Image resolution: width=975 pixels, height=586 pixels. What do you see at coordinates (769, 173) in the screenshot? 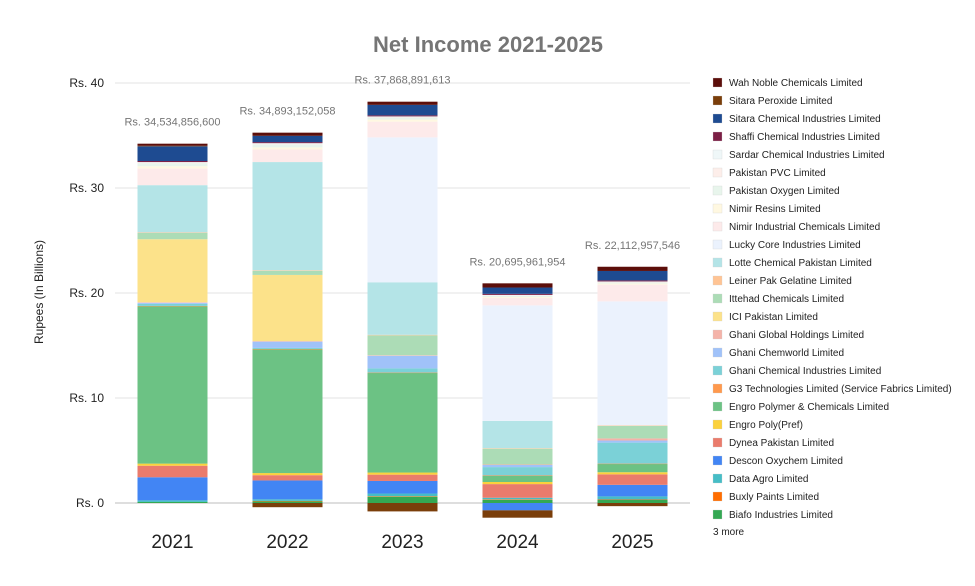
I see `legend-item: Pakistan PVC Limited` at bounding box center [769, 173].